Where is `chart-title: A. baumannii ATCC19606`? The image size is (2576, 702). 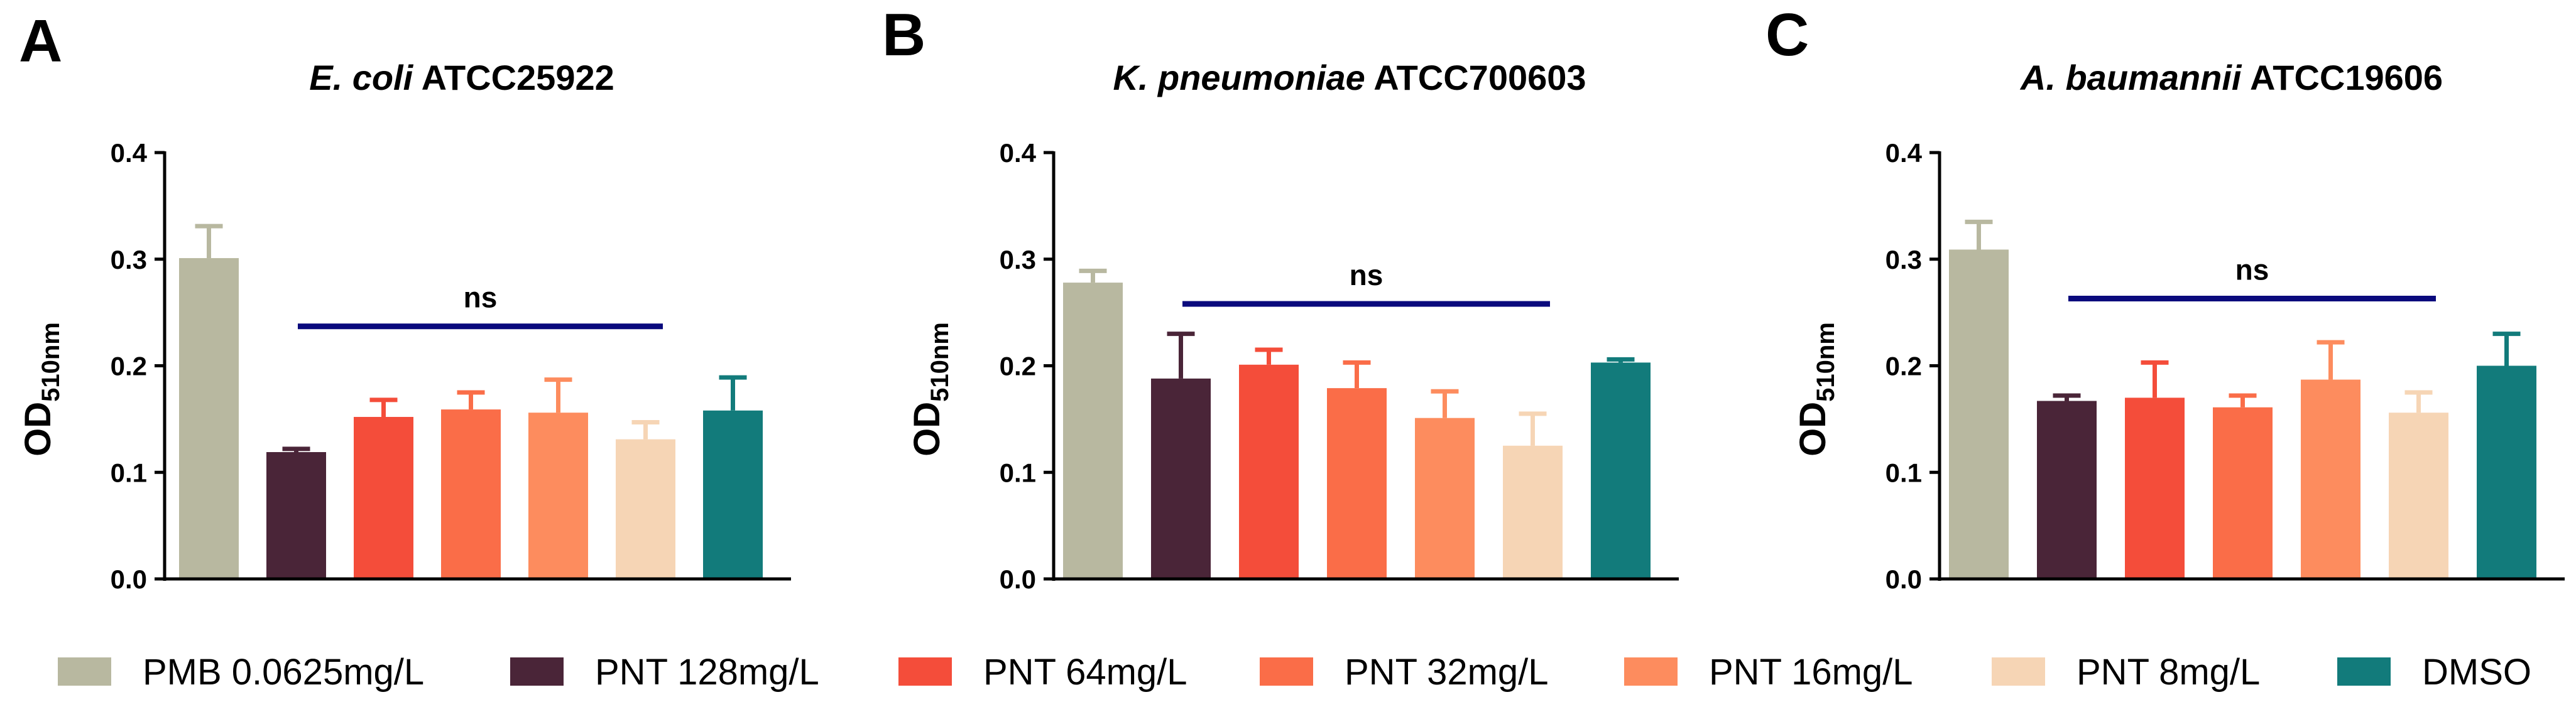 chart-title: A. baumannii ATCC19606 is located at coordinates (2231, 77).